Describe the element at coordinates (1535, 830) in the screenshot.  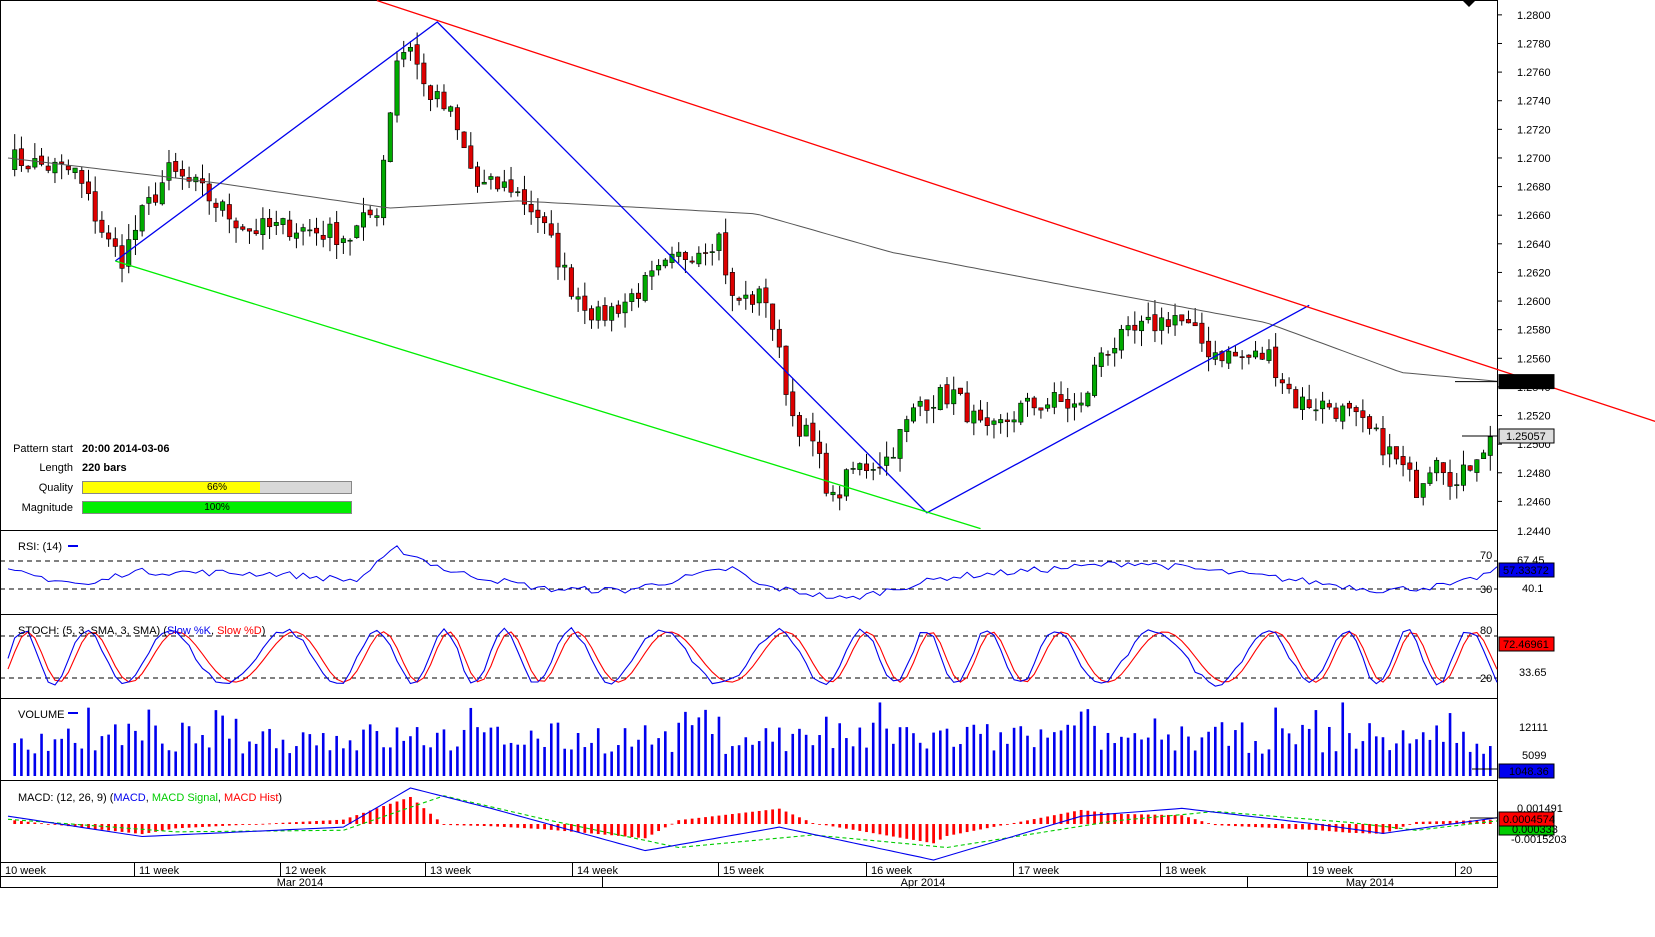
I see `macd-signal-label: 0.000333` at that location.